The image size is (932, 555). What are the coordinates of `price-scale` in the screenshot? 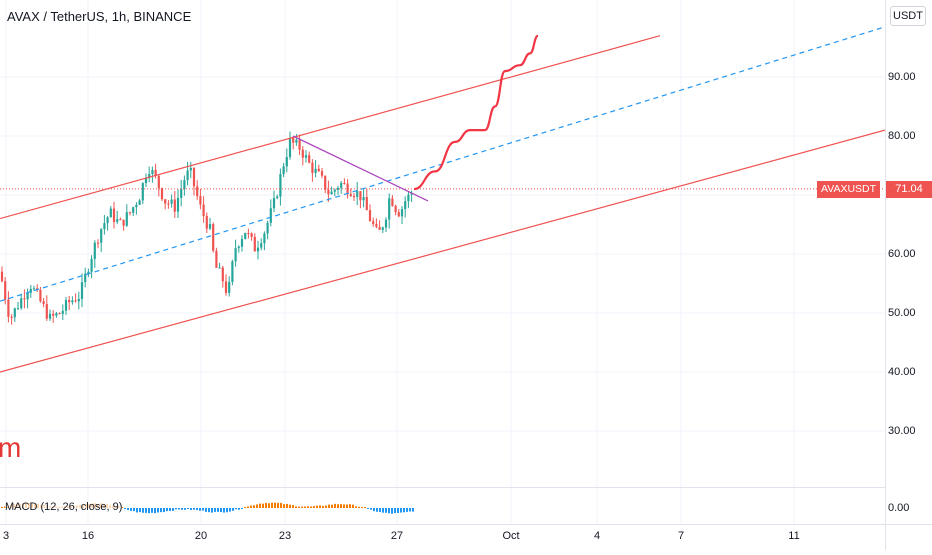 It's located at (908, 275).